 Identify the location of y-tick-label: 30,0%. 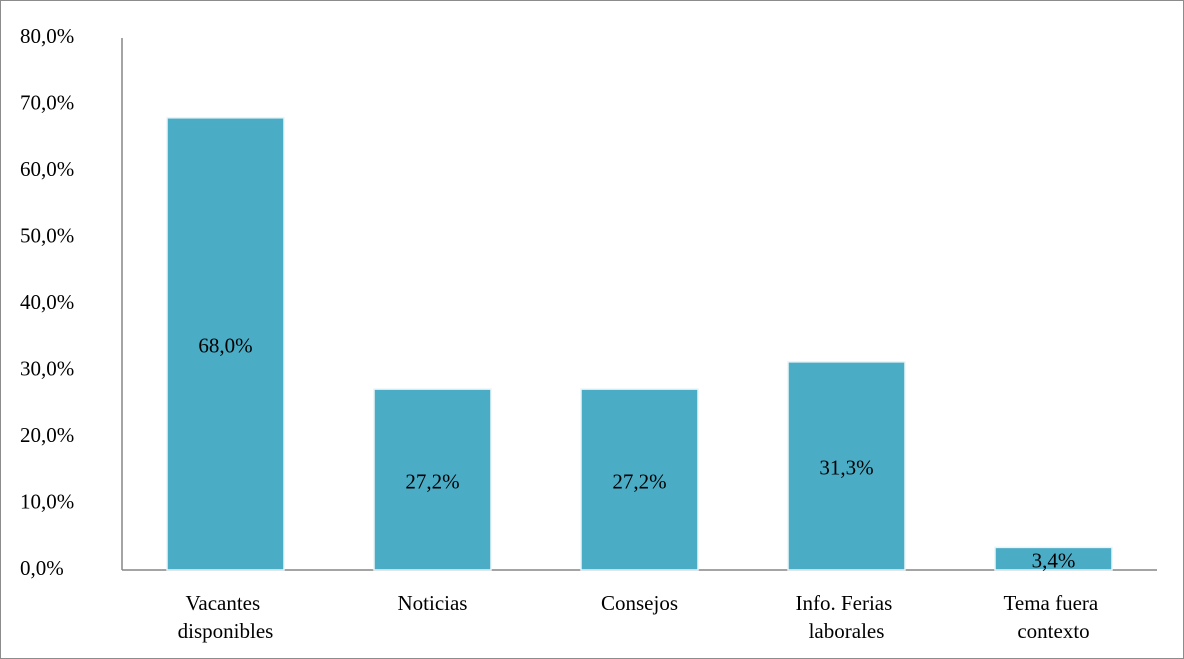
(47, 368).